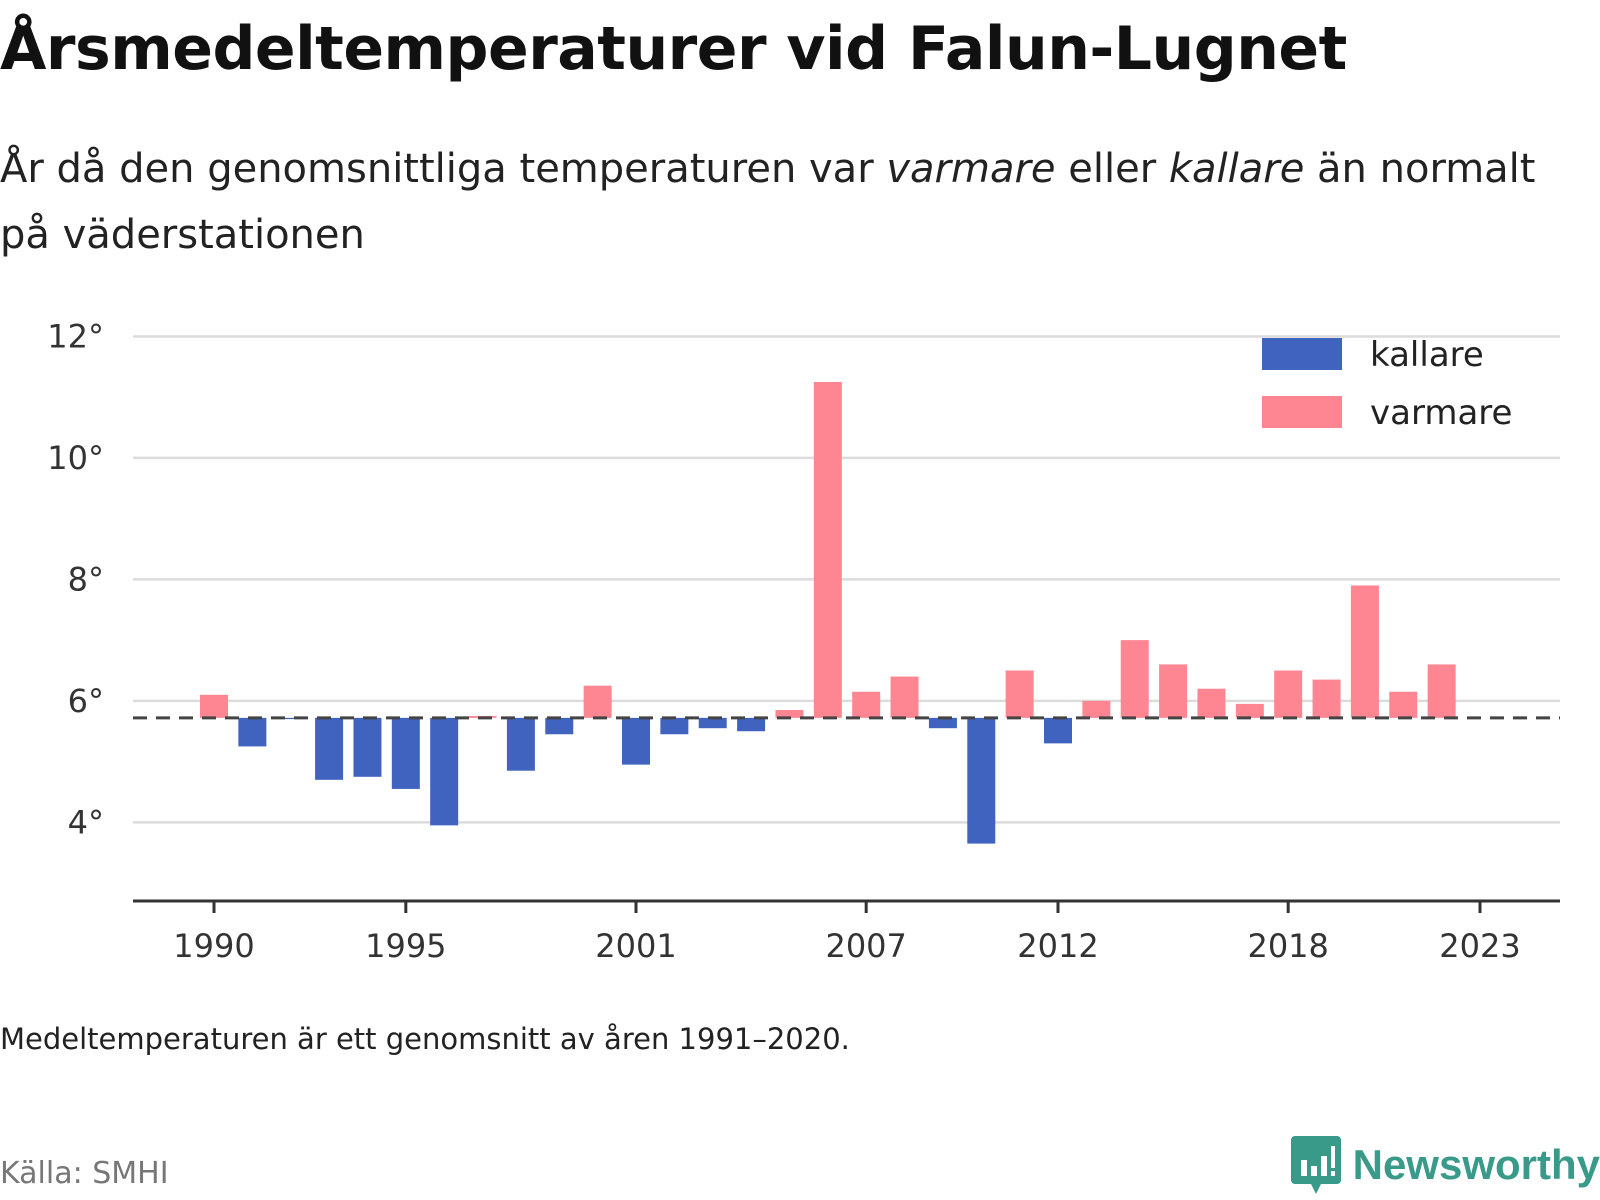 The width and height of the screenshot is (1600, 1200). I want to click on source-label: Källa: SMHI, so click(84, 1173).